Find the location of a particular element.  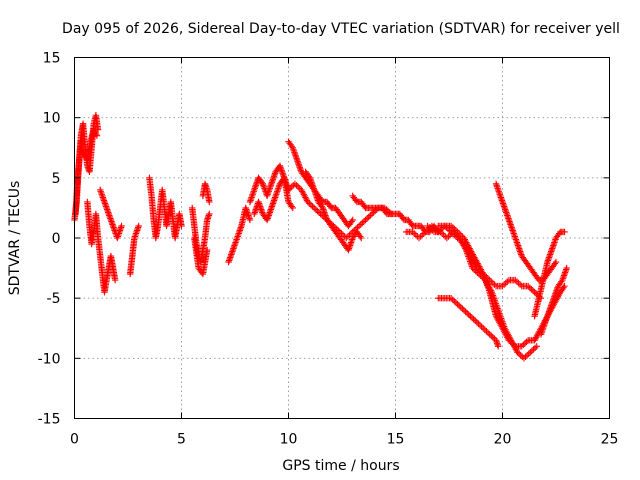

x-tick-label: 25 is located at coordinates (610, 440).